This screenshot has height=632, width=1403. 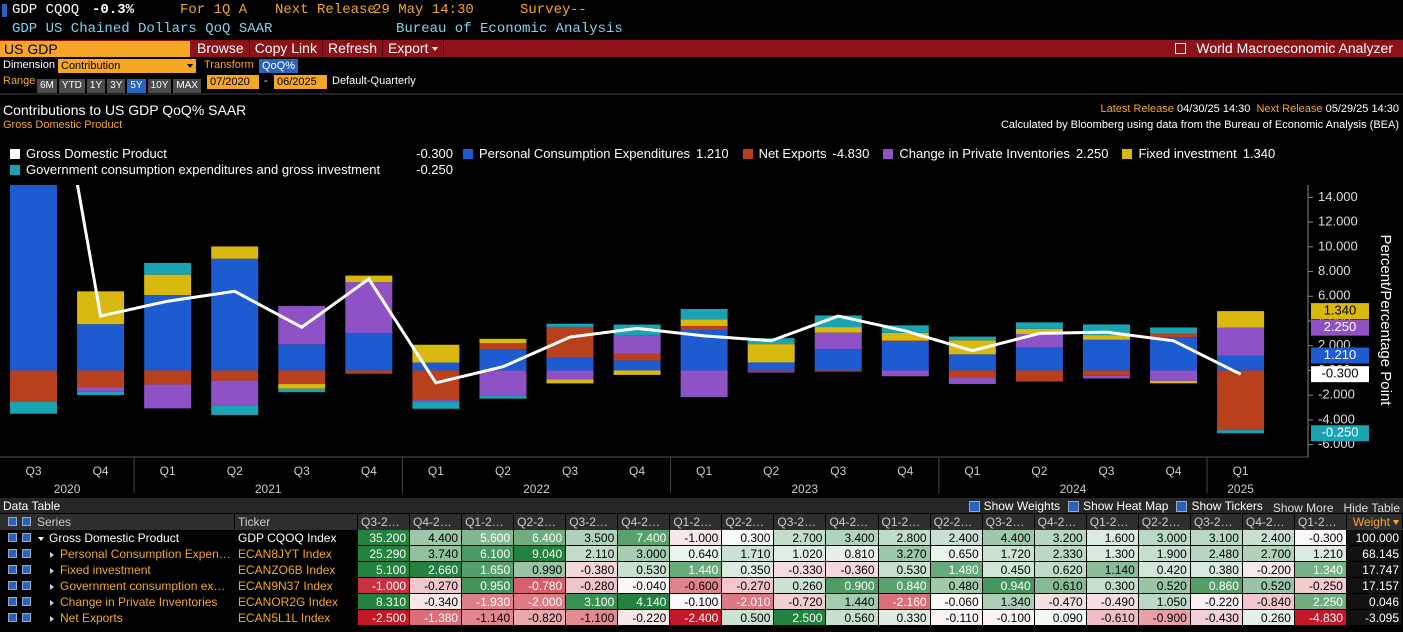 What do you see at coordinates (592, 521) in the screenshot?
I see `column-header: Q3-2021` at bounding box center [592, 521].